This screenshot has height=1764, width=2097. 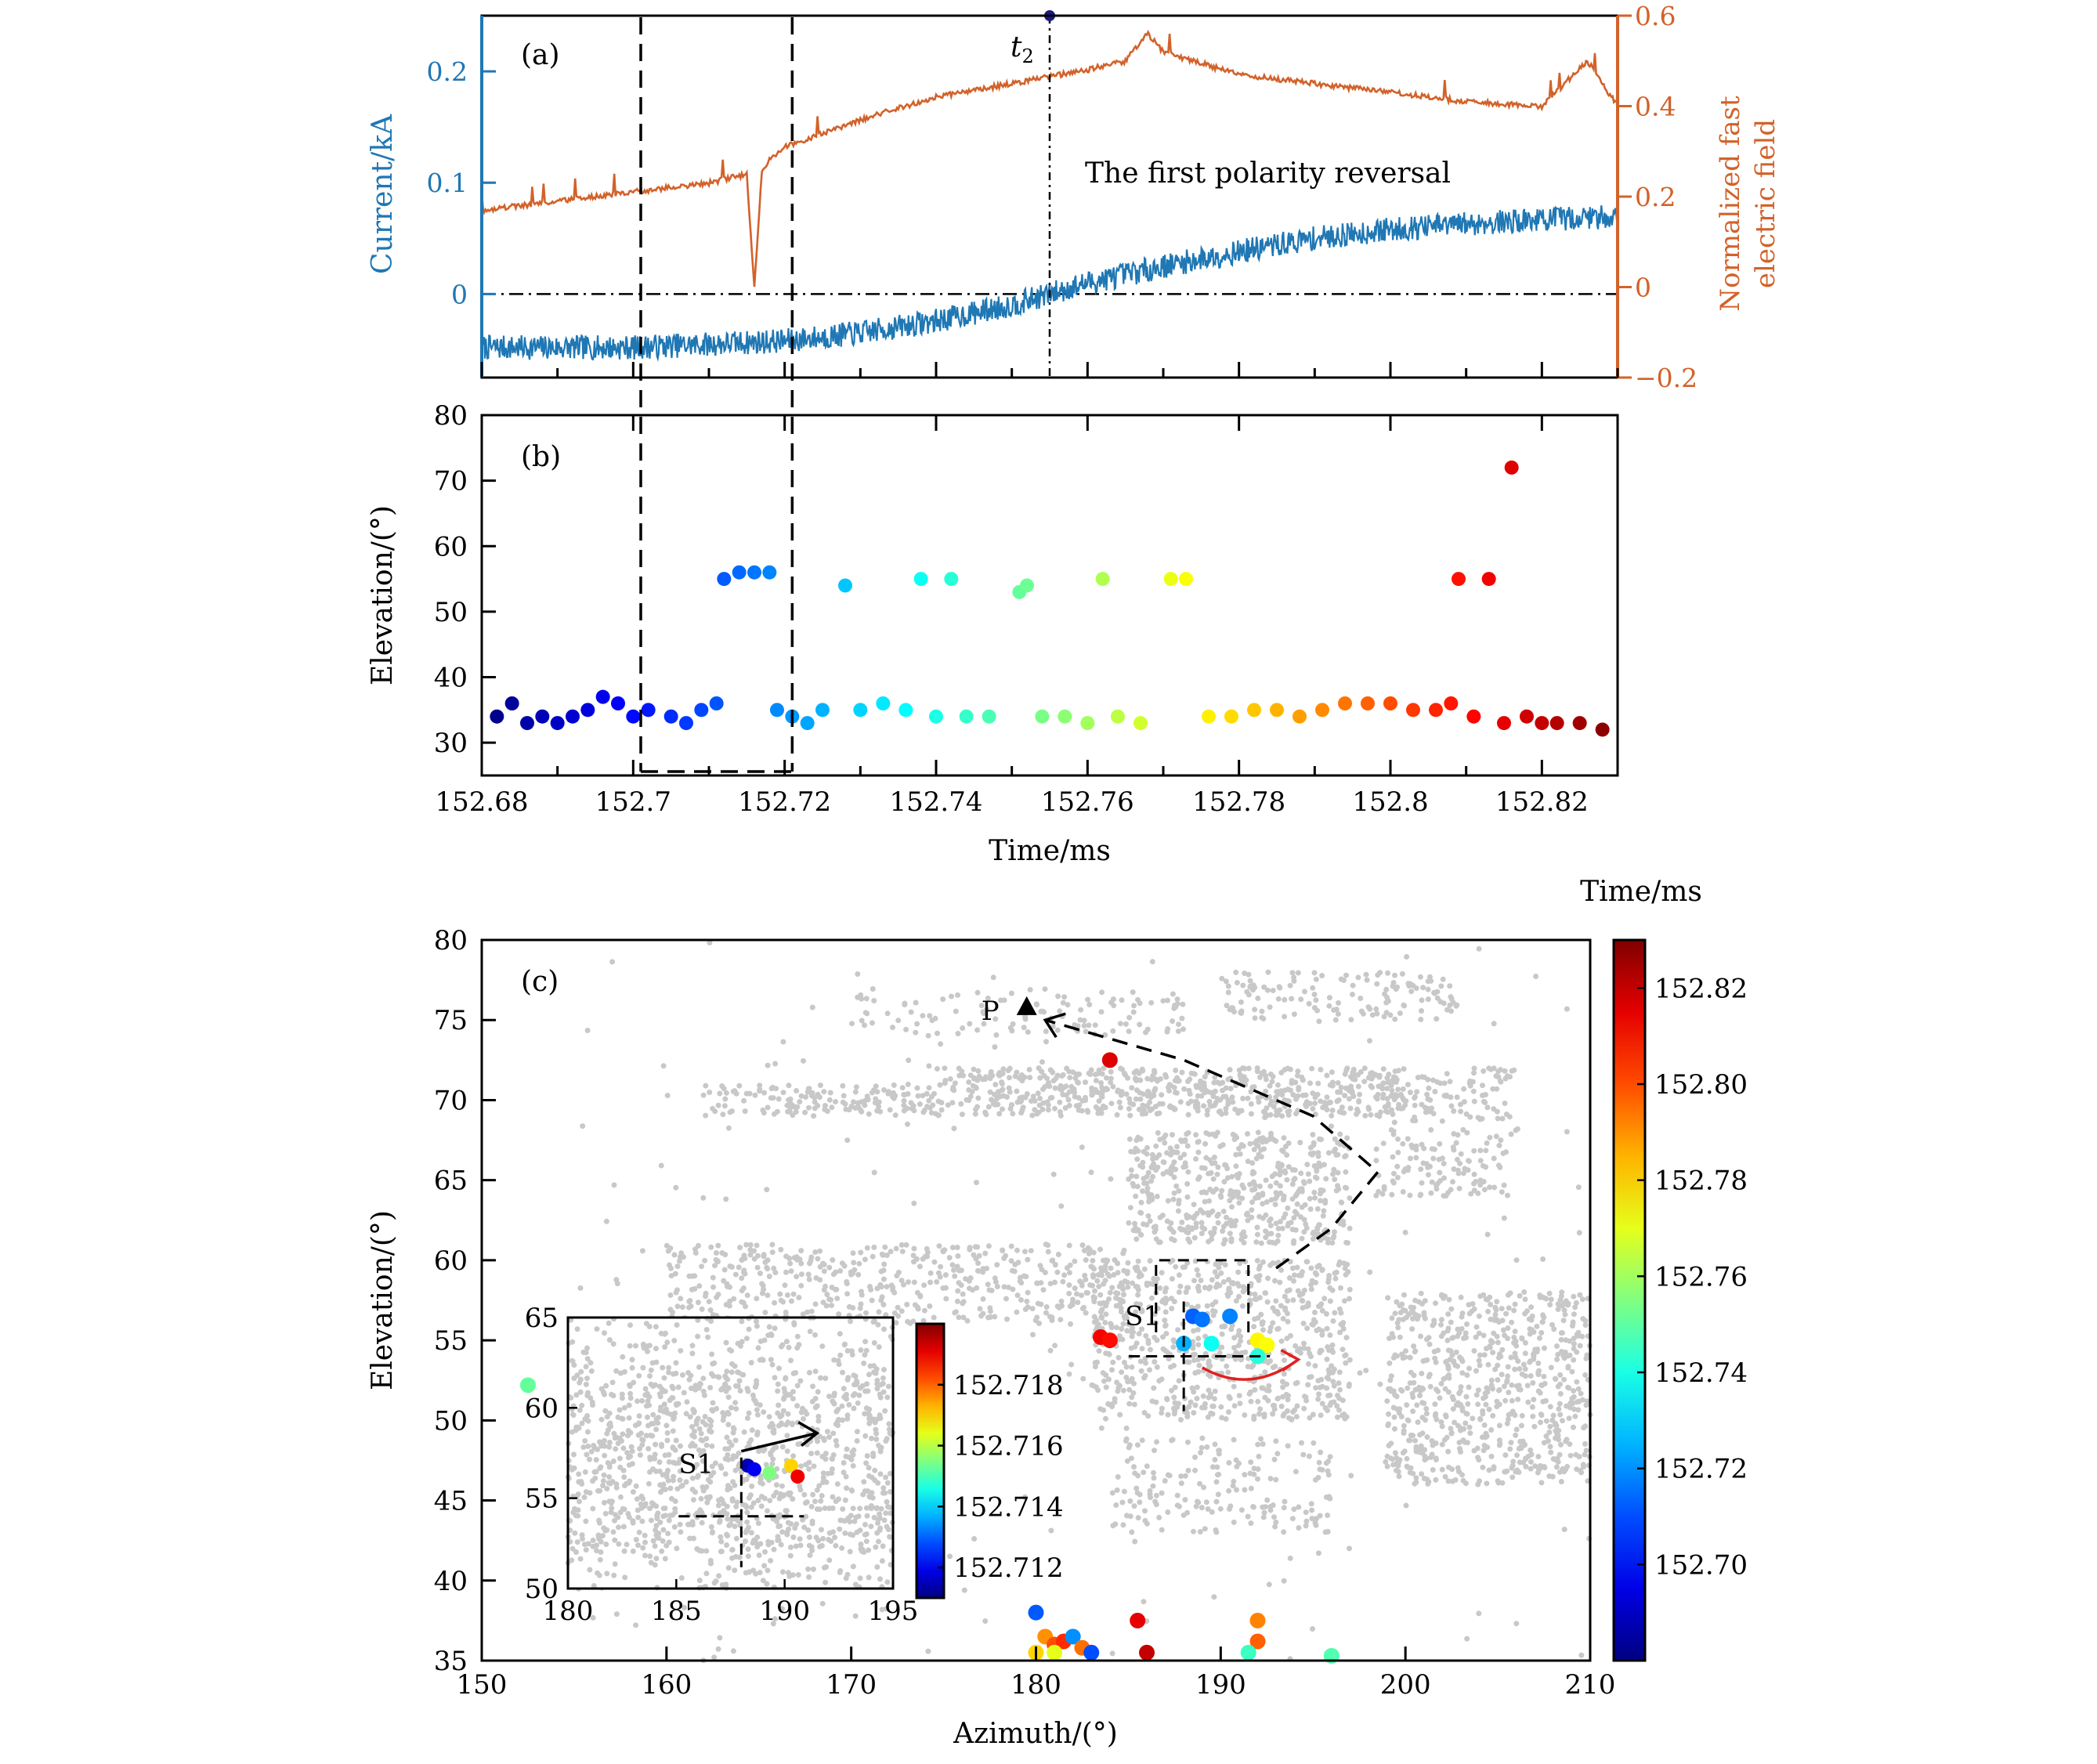 What do you see at coordinates (540, 982) in the screenshot?
I see `panel-c-label: (c)` at bounding box center [540, 982].